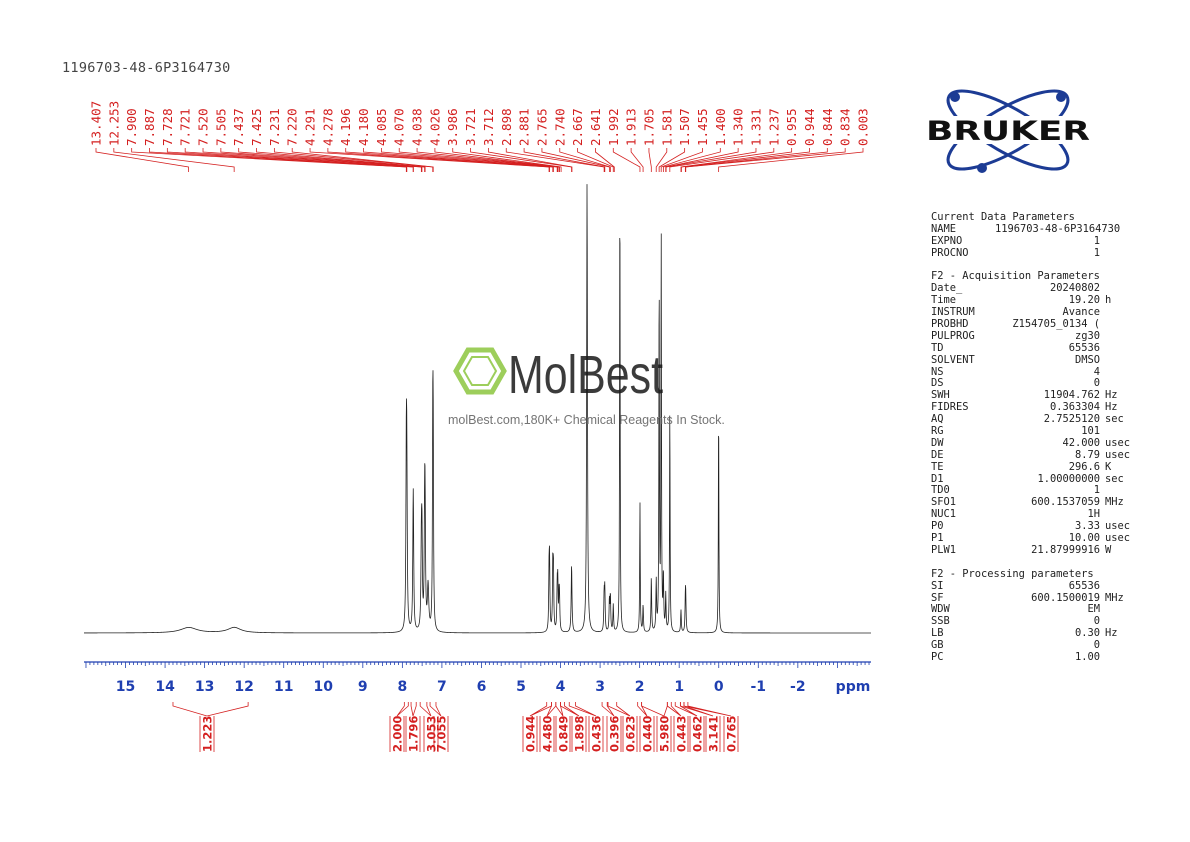 This screenshot has height=842, width=1190. What do you see at coordinates (1036, 407) in the screenshot?
I see `param-row: FIDRES 0.363304 Hz` at bounding box center [1036, 407].